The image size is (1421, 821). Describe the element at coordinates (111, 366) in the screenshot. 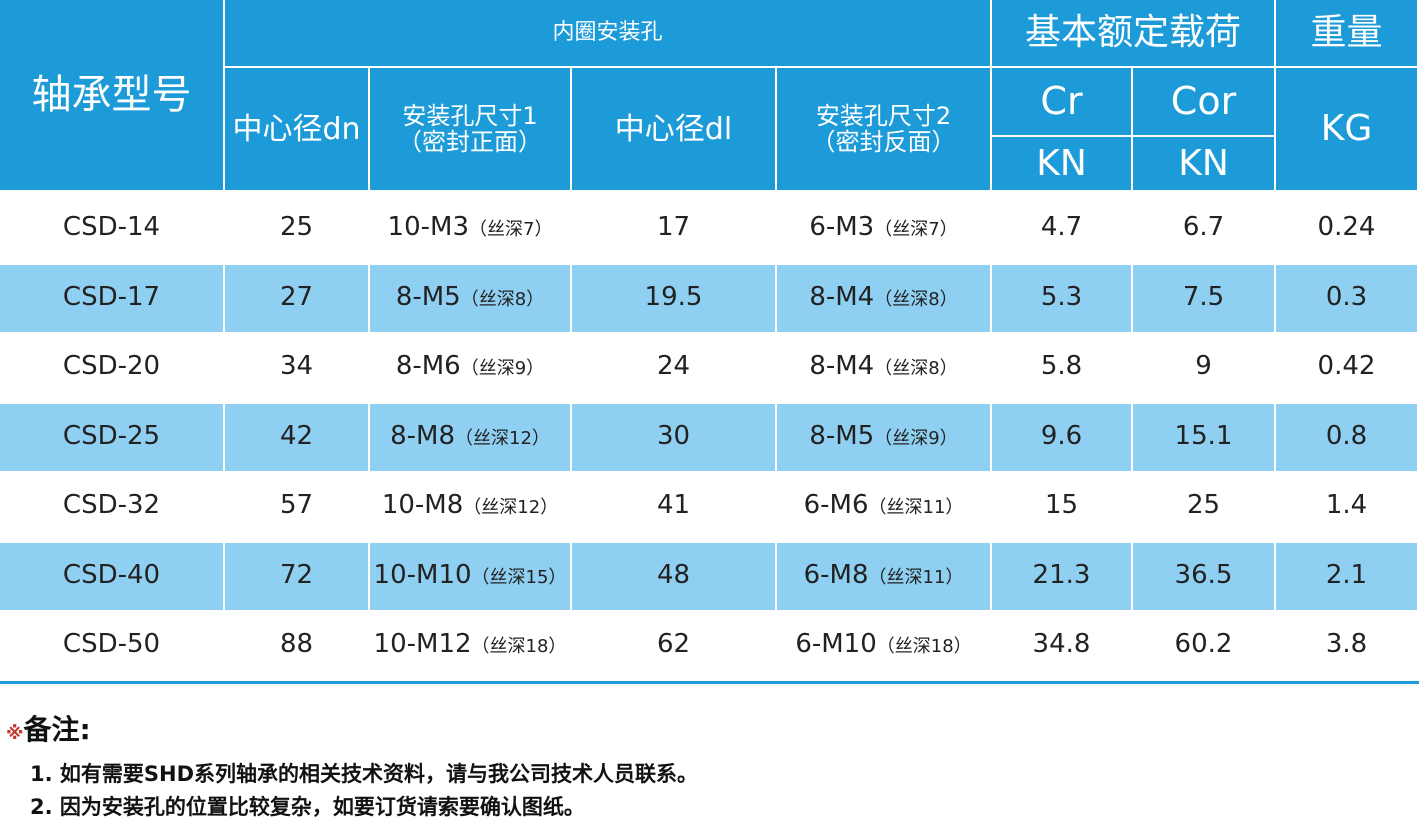

I see `cell-text: CSD-20` at that location.